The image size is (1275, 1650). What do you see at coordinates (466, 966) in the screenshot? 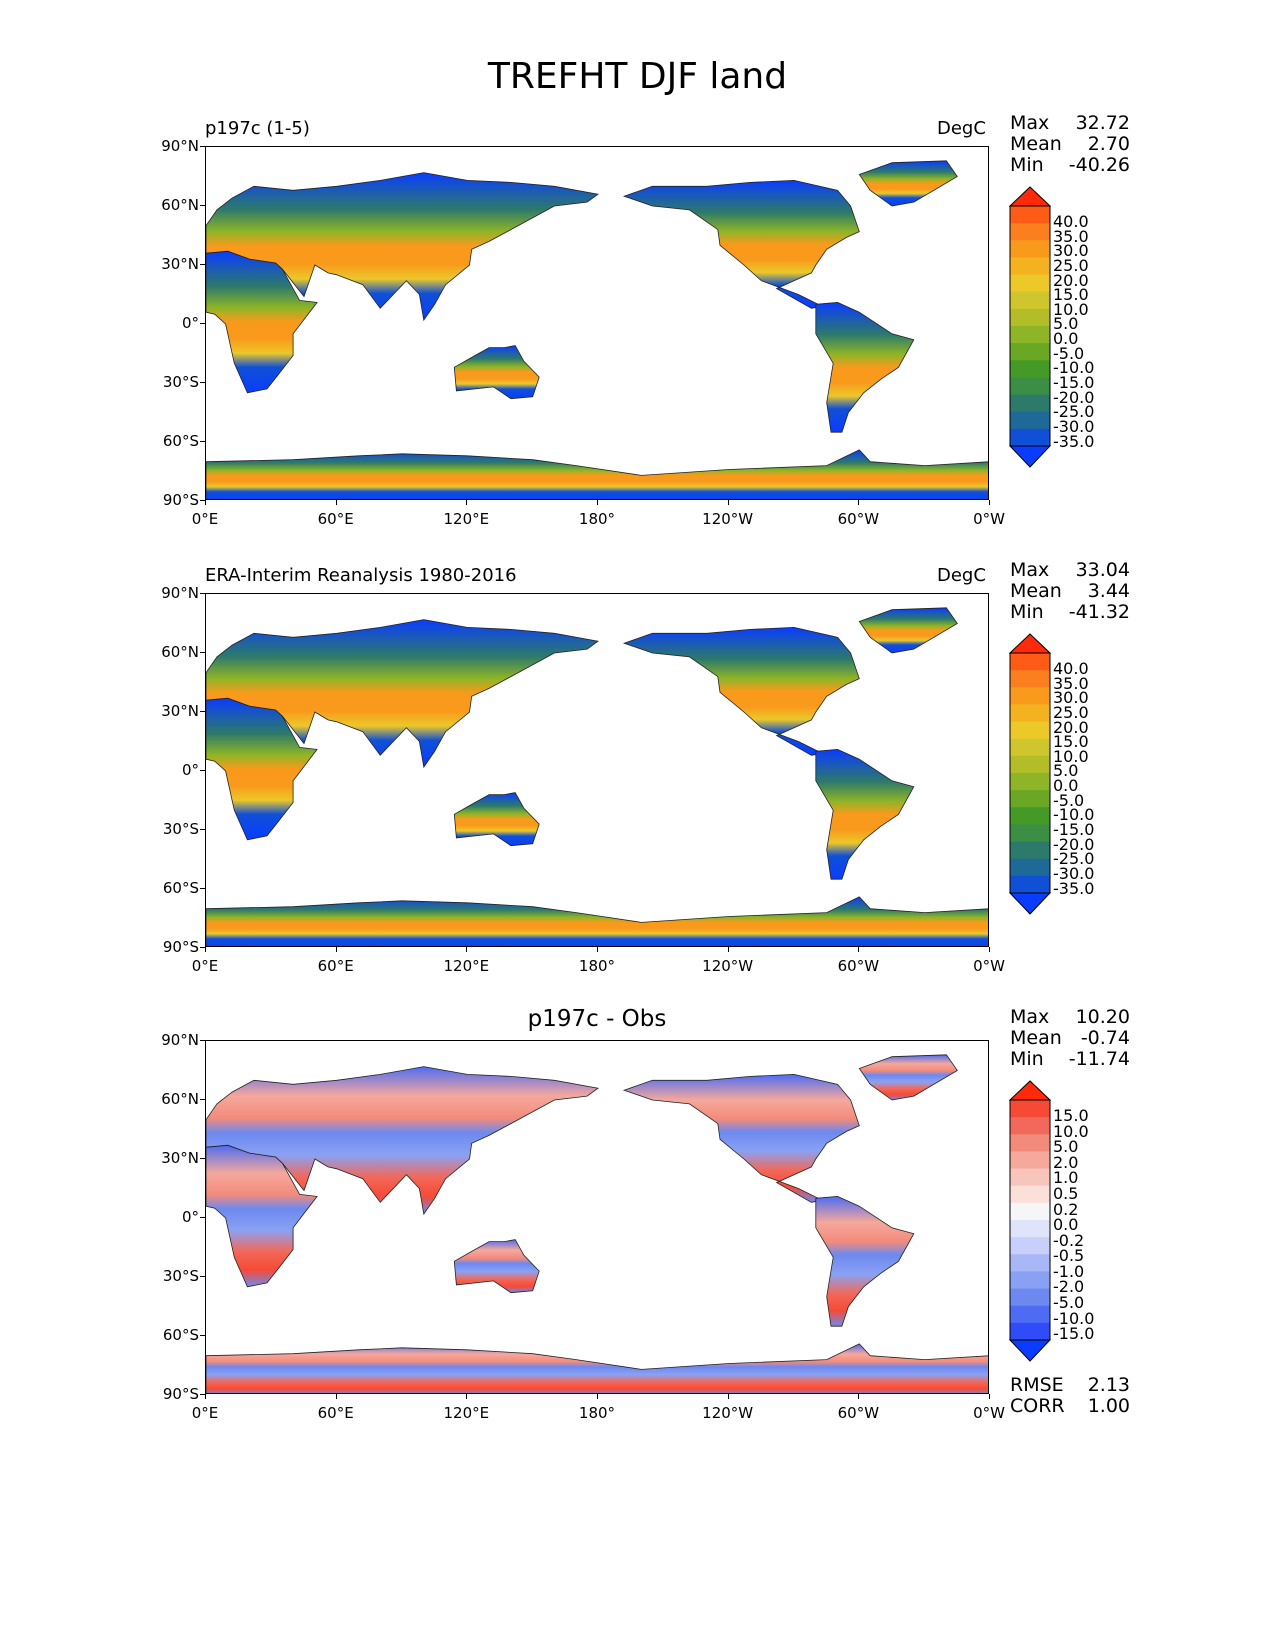
I see `x-tick-label: 120°E` at bounding box center [466, 966].